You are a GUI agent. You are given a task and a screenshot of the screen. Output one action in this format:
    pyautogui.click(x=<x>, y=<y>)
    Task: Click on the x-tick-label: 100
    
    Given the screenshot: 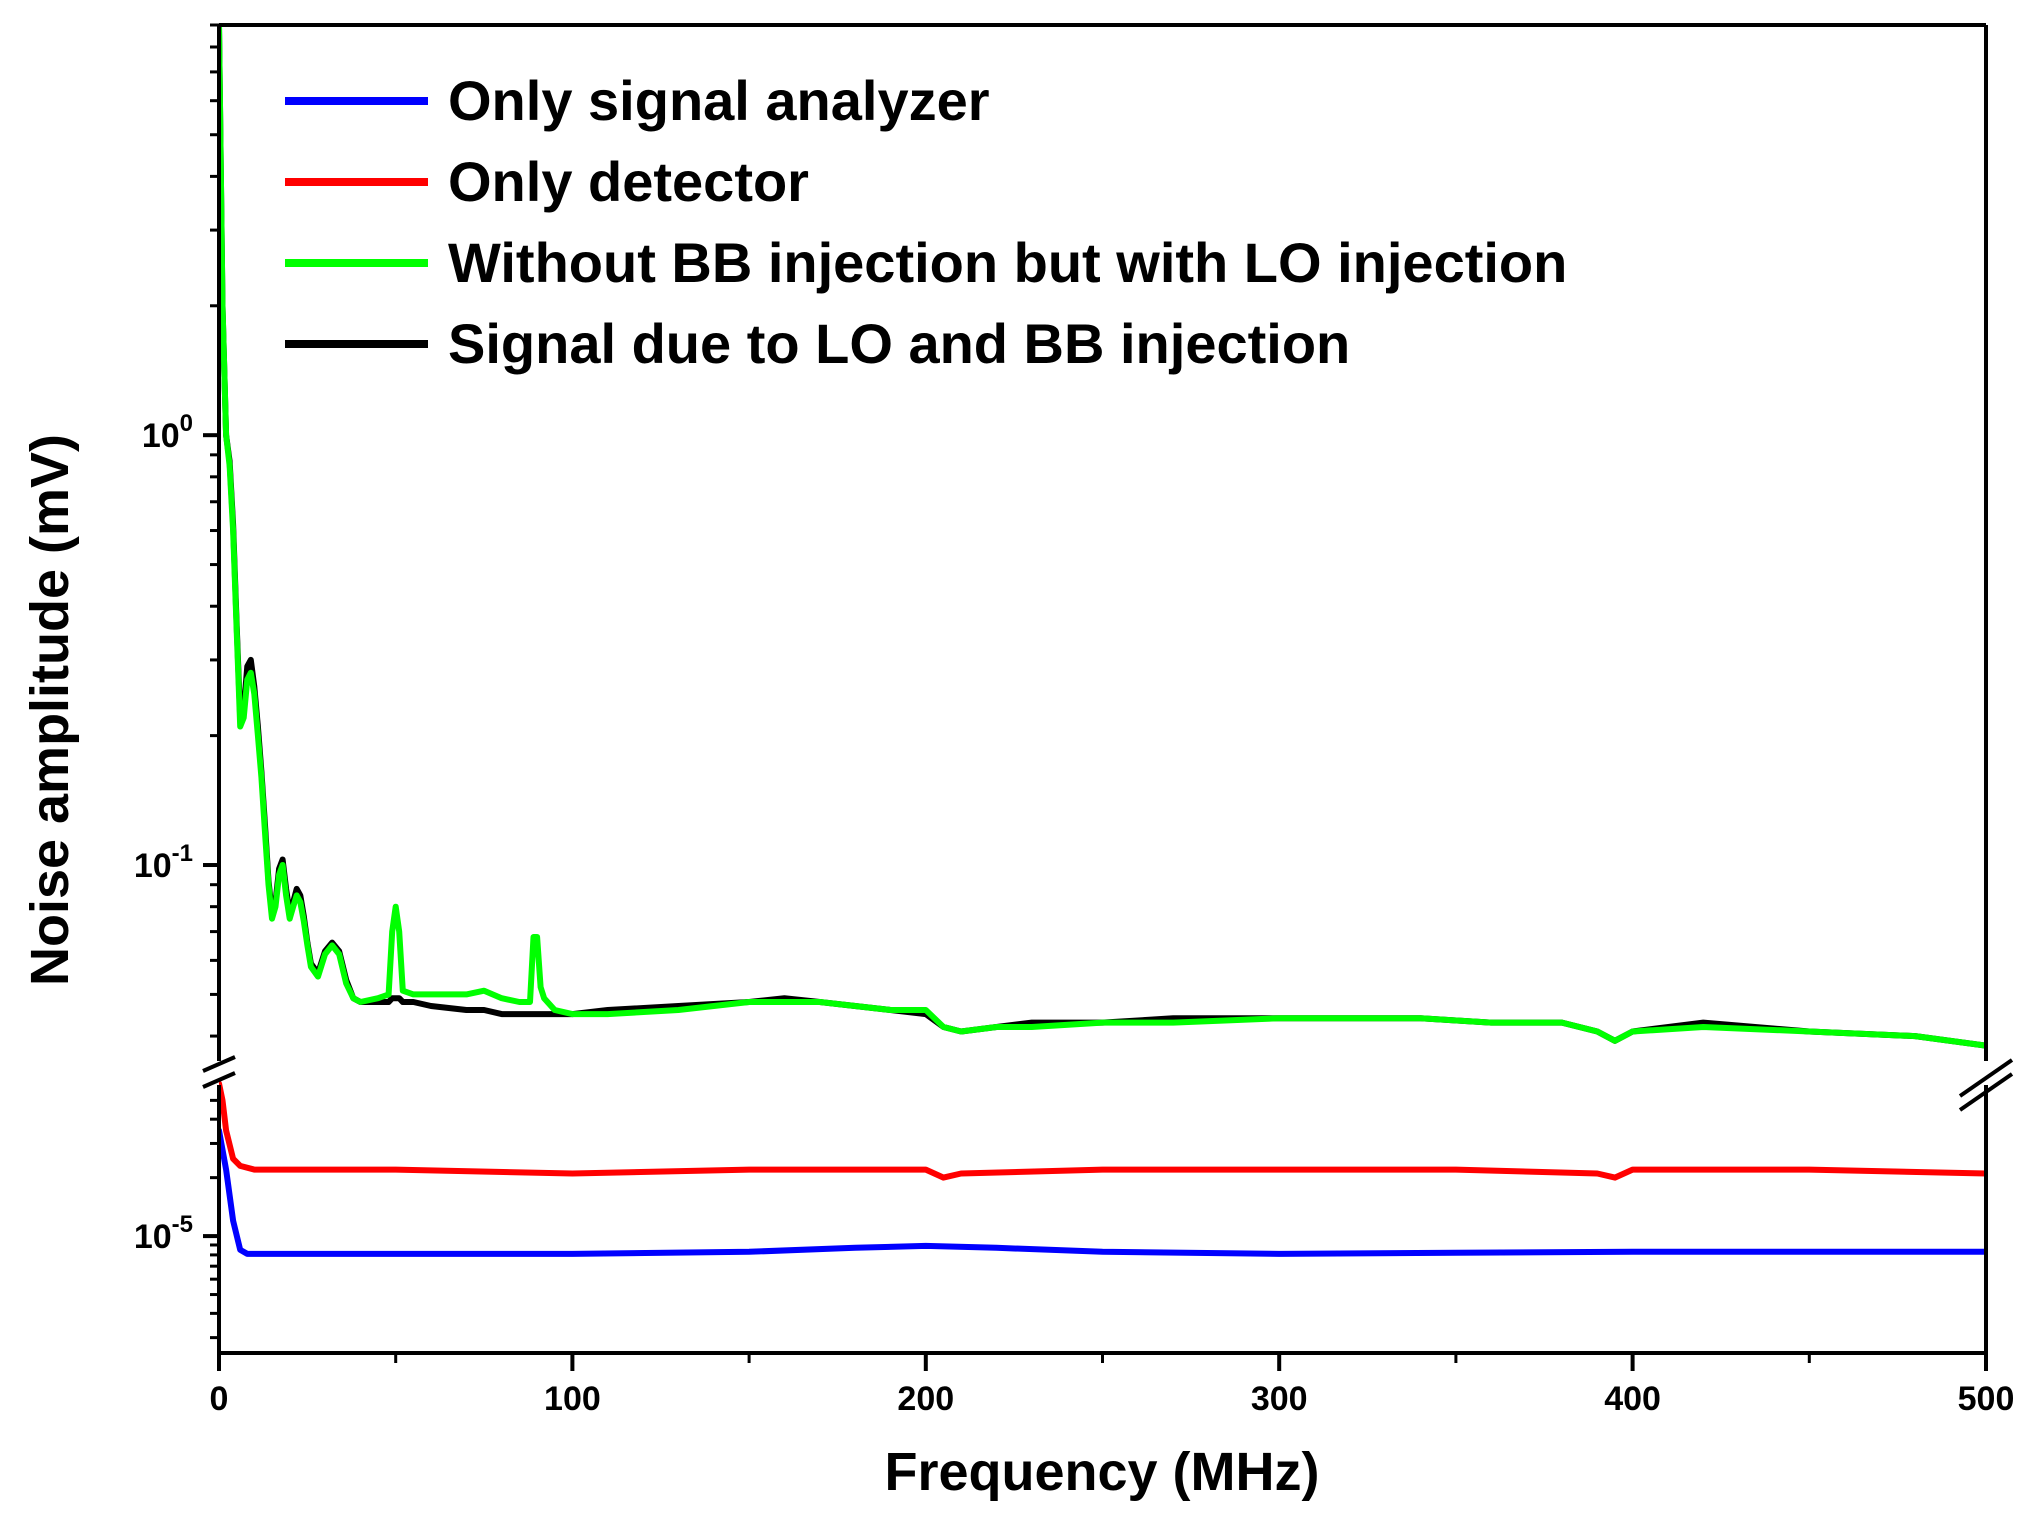 What is the action you would take?
    pyautogui.click(x=572, y=1399)
    